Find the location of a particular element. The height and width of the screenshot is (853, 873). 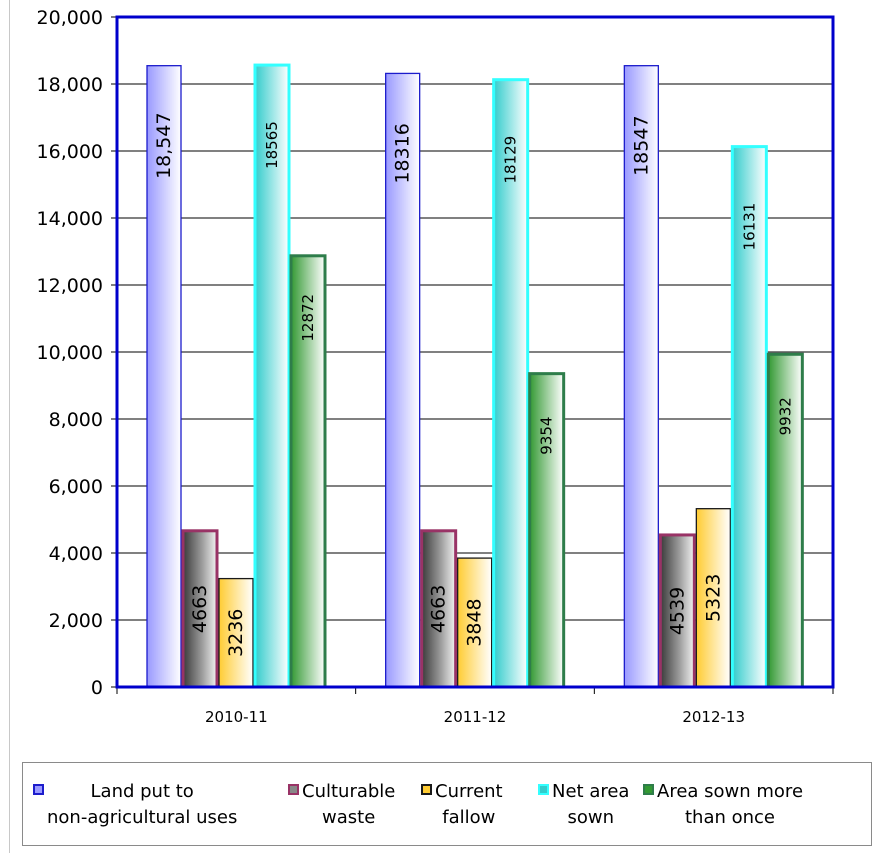

legend-item: Area sown more than once is located at coordinates (723, 805).